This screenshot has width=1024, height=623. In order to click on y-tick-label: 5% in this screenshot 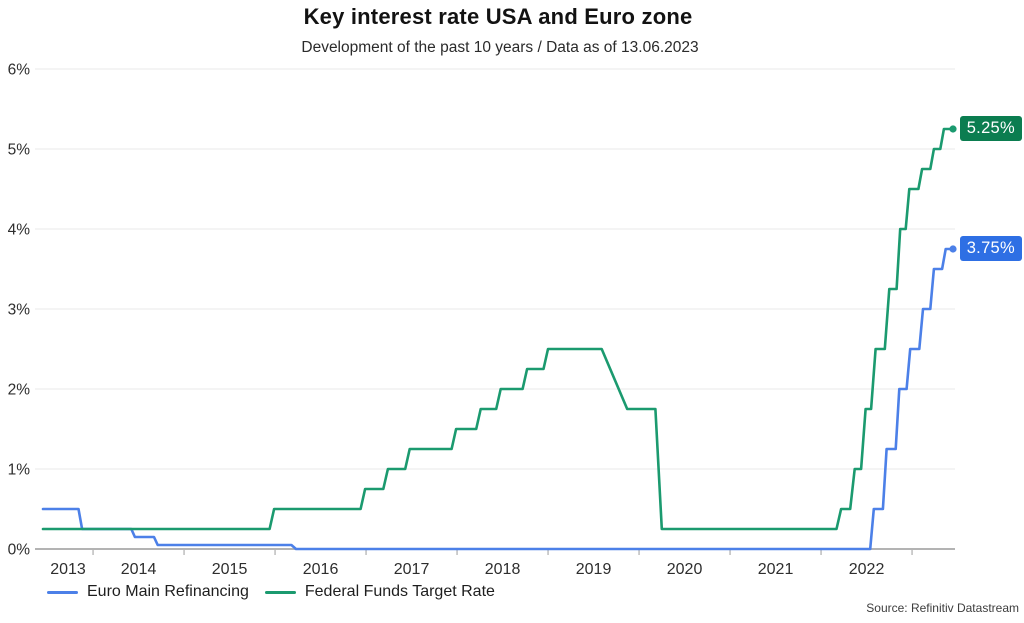, I will do `click(19, 150)`.